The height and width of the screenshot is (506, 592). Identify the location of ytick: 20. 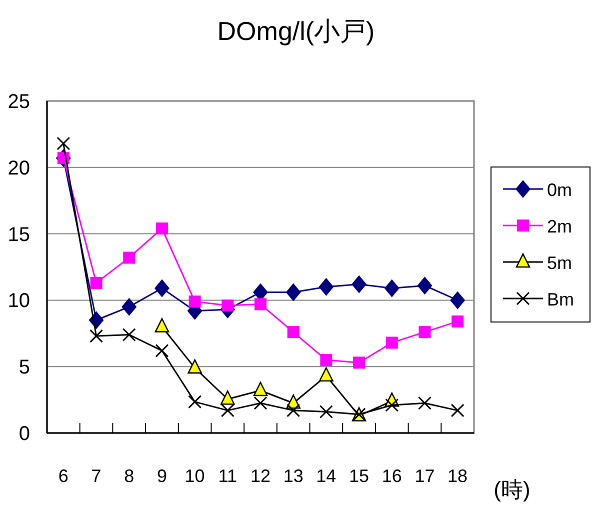
(19, 168).